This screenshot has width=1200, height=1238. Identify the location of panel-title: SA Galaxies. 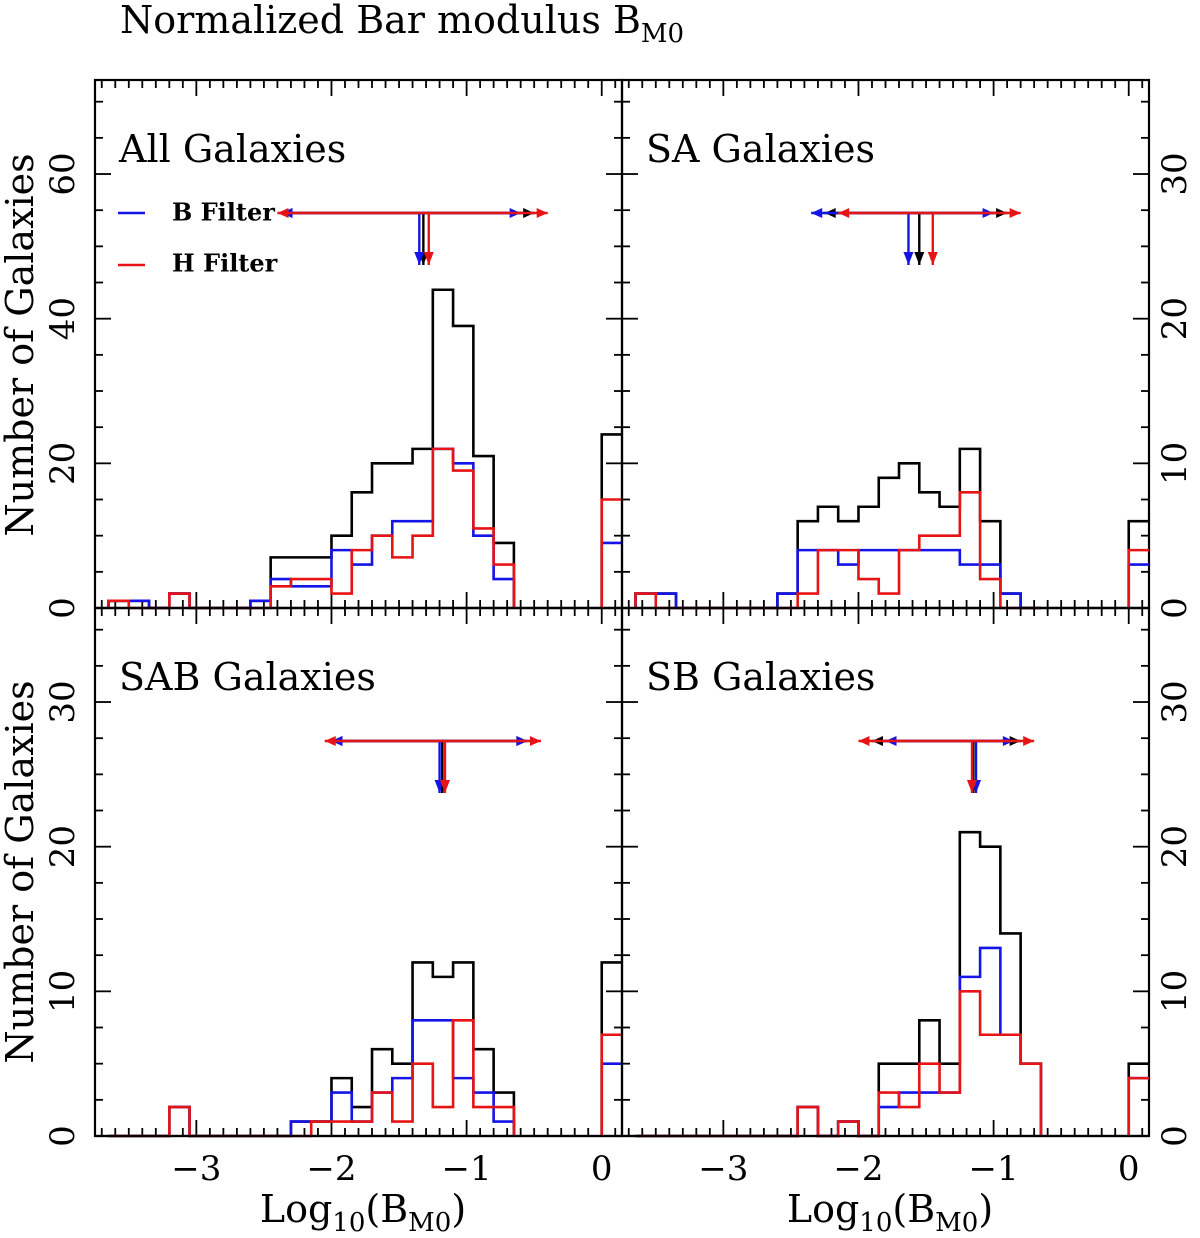
(760, 149).